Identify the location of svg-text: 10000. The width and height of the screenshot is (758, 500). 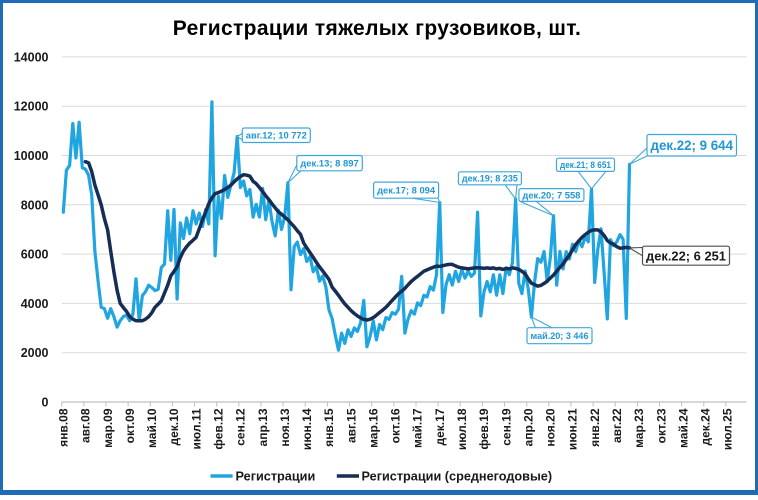
(31, 156).